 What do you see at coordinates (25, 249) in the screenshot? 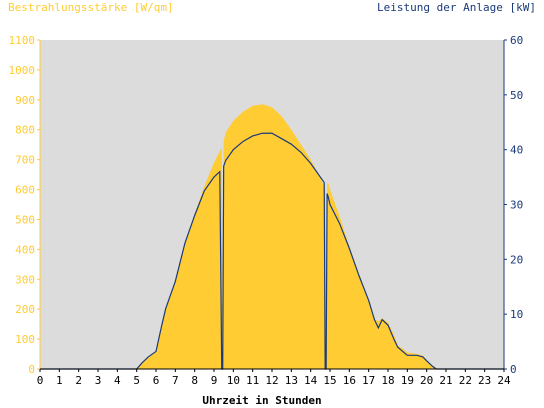
I see `left-axis-tick-label: 400` at bounding box center [25, 249].